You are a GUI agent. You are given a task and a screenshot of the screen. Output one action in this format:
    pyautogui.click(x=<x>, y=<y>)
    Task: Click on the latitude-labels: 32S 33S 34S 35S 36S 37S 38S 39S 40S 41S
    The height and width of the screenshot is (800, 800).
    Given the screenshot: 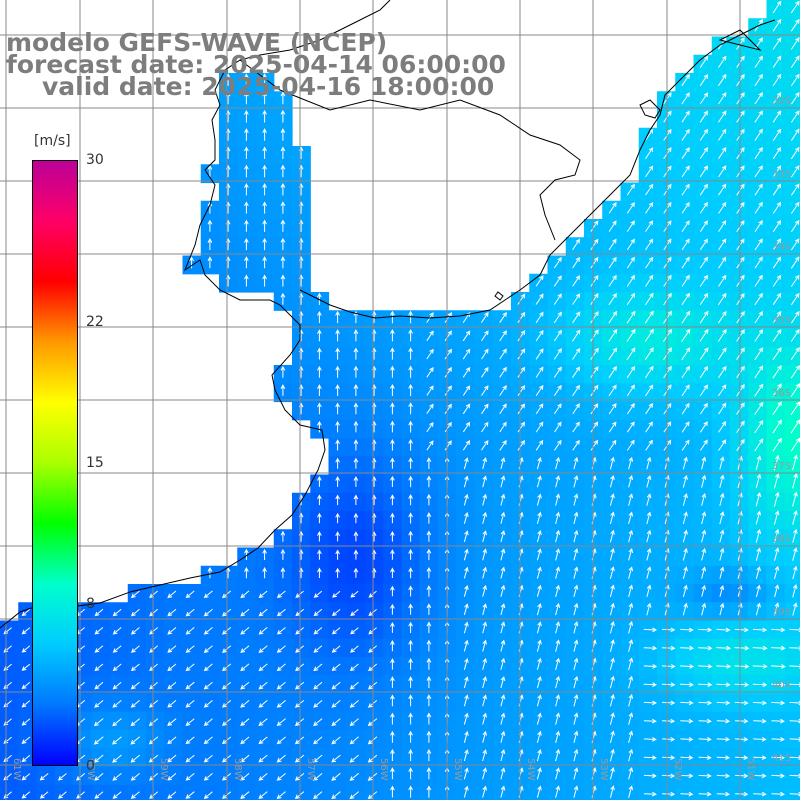 What is the action you would take?
    pyautogui.click(x=781, y=430)
    